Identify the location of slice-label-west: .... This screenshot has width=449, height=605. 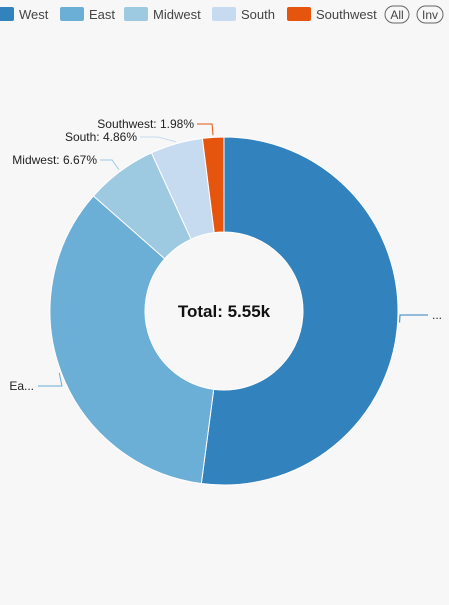
(437, 315).